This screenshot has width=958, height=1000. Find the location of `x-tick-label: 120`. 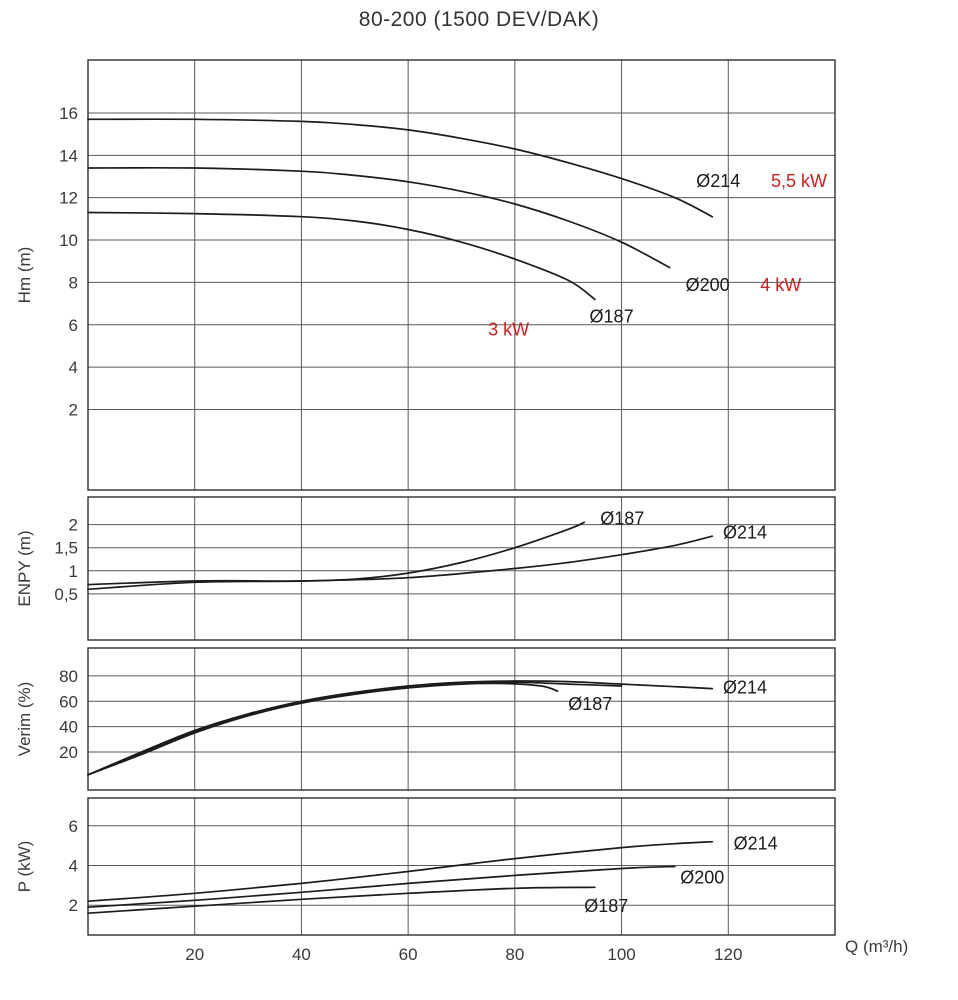

x-tick-label: 120 is located at coordinates (728, 954).